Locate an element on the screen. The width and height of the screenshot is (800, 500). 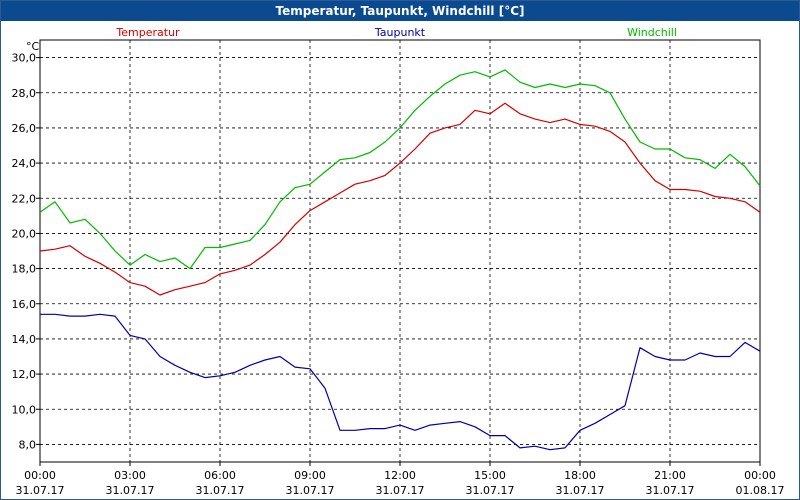
y-tick-label: 22,0 is located at coordinates (24, 198).